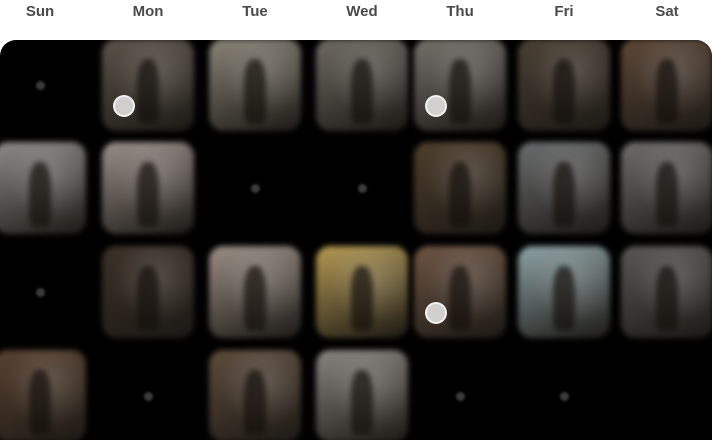 This screenshot has height=440, width=712. I want to click on weekday-header: Sun Mon Tue Wed Thu Fri Sat, so click(356, 20).